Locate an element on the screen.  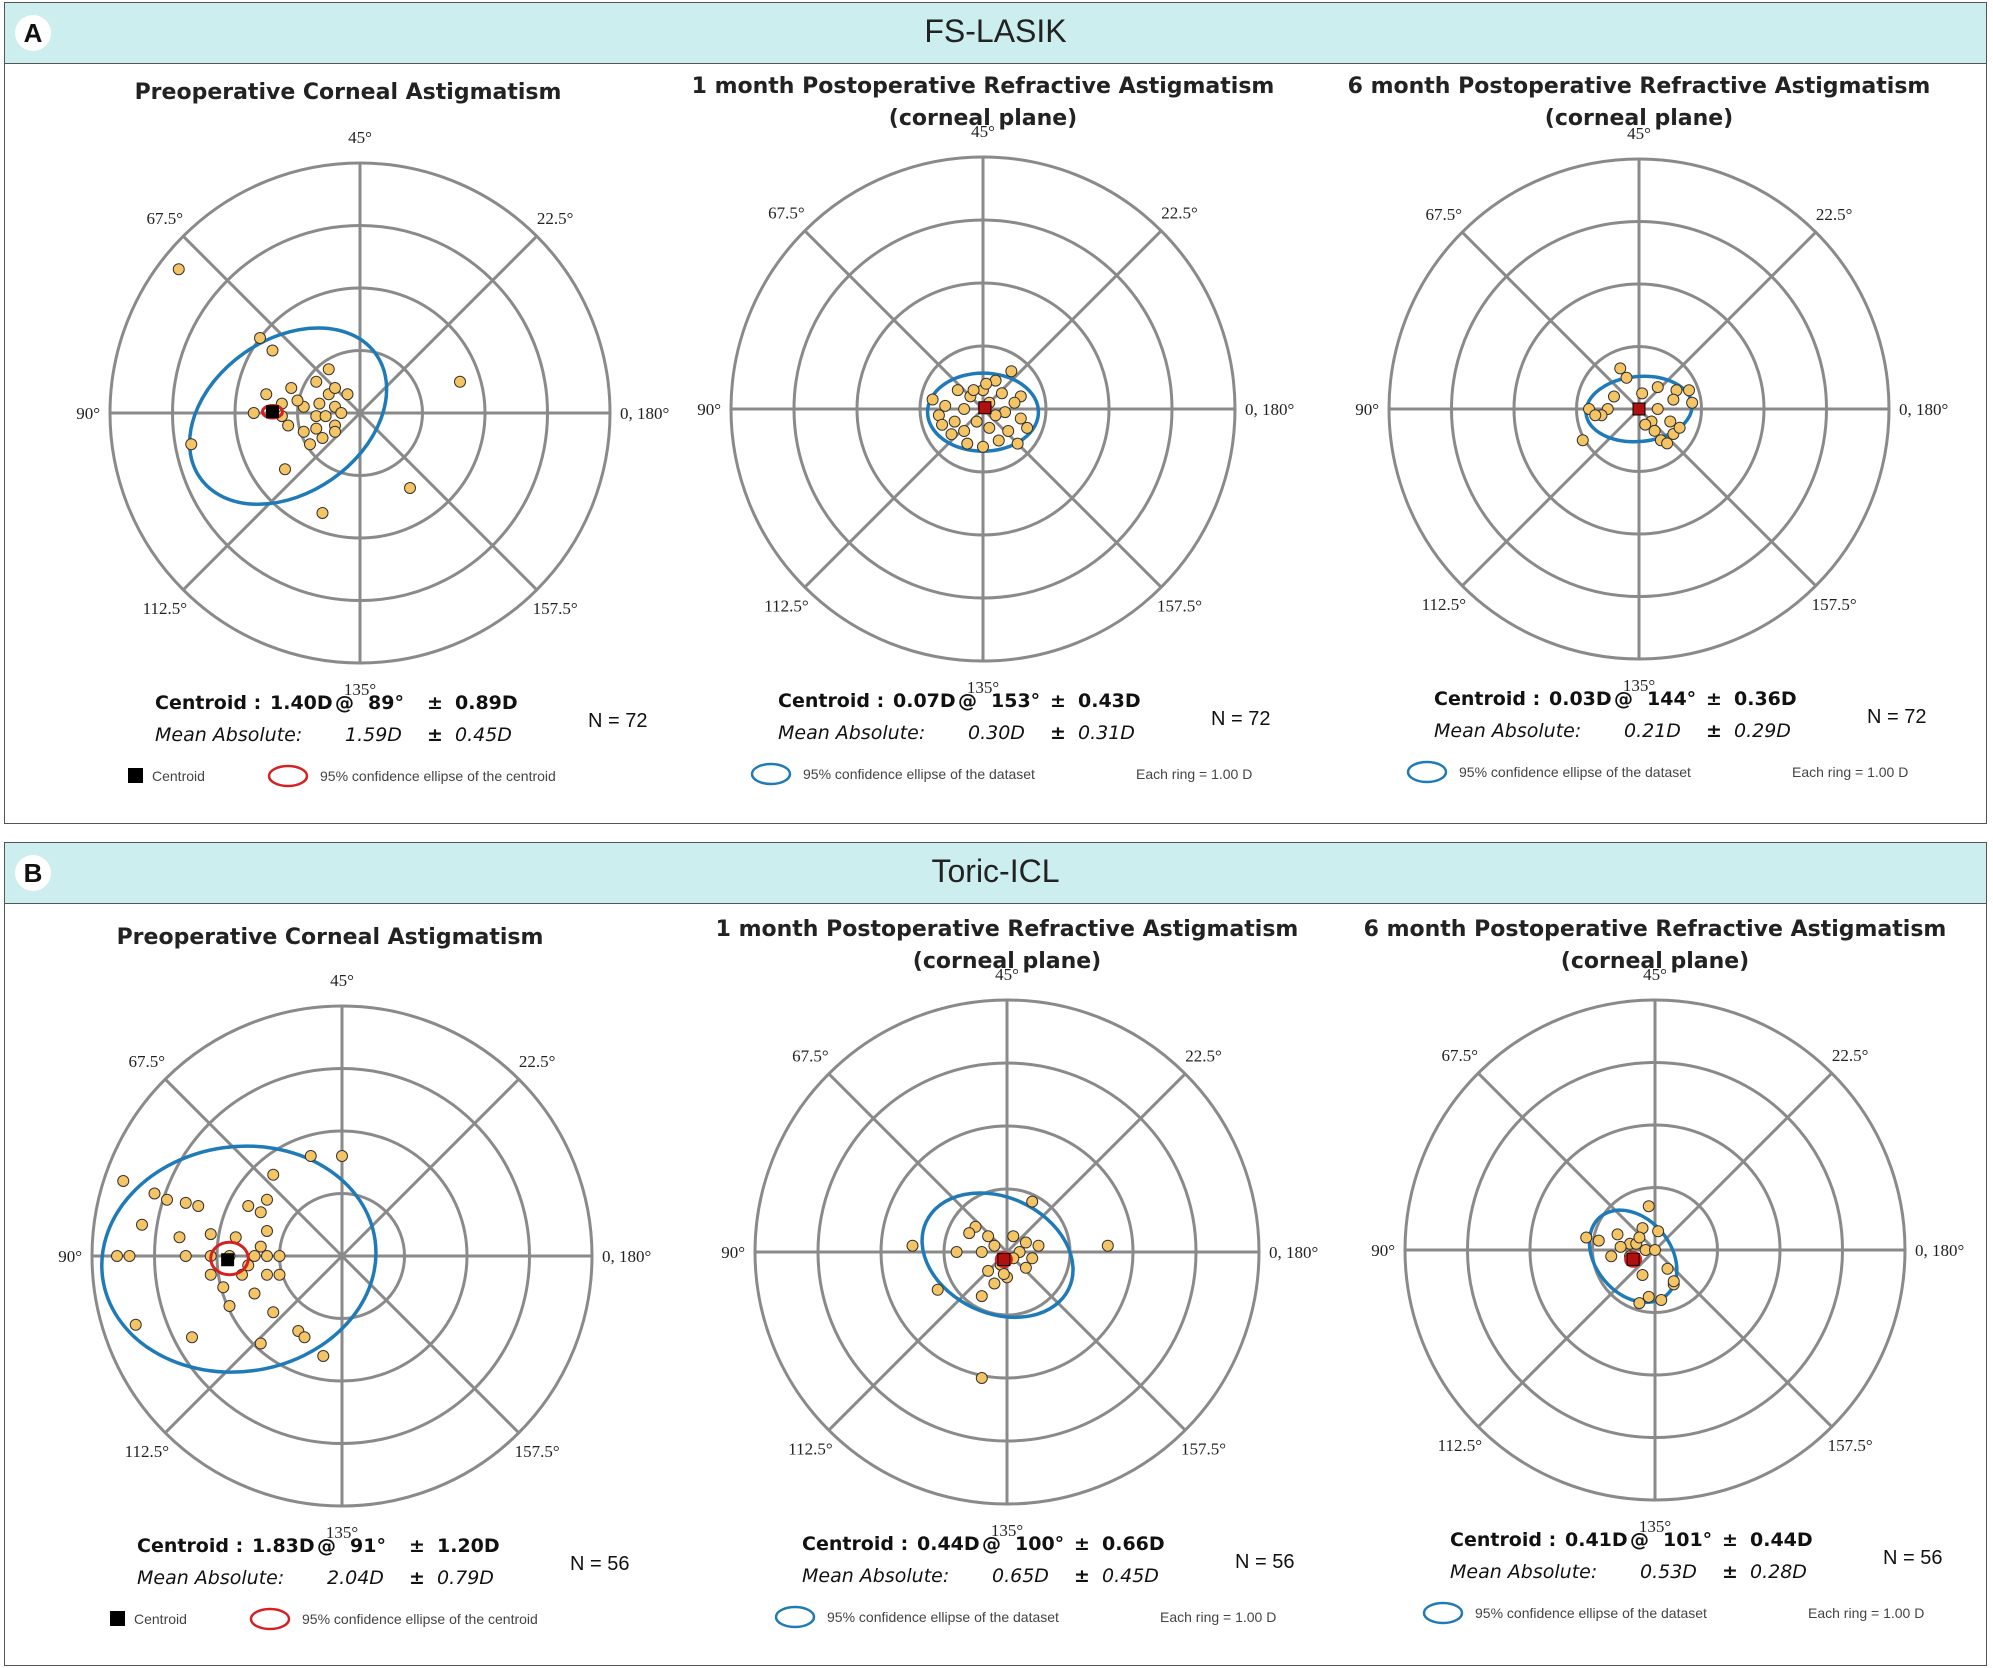
centroid-at: @ is located at coordinates (967, 701).